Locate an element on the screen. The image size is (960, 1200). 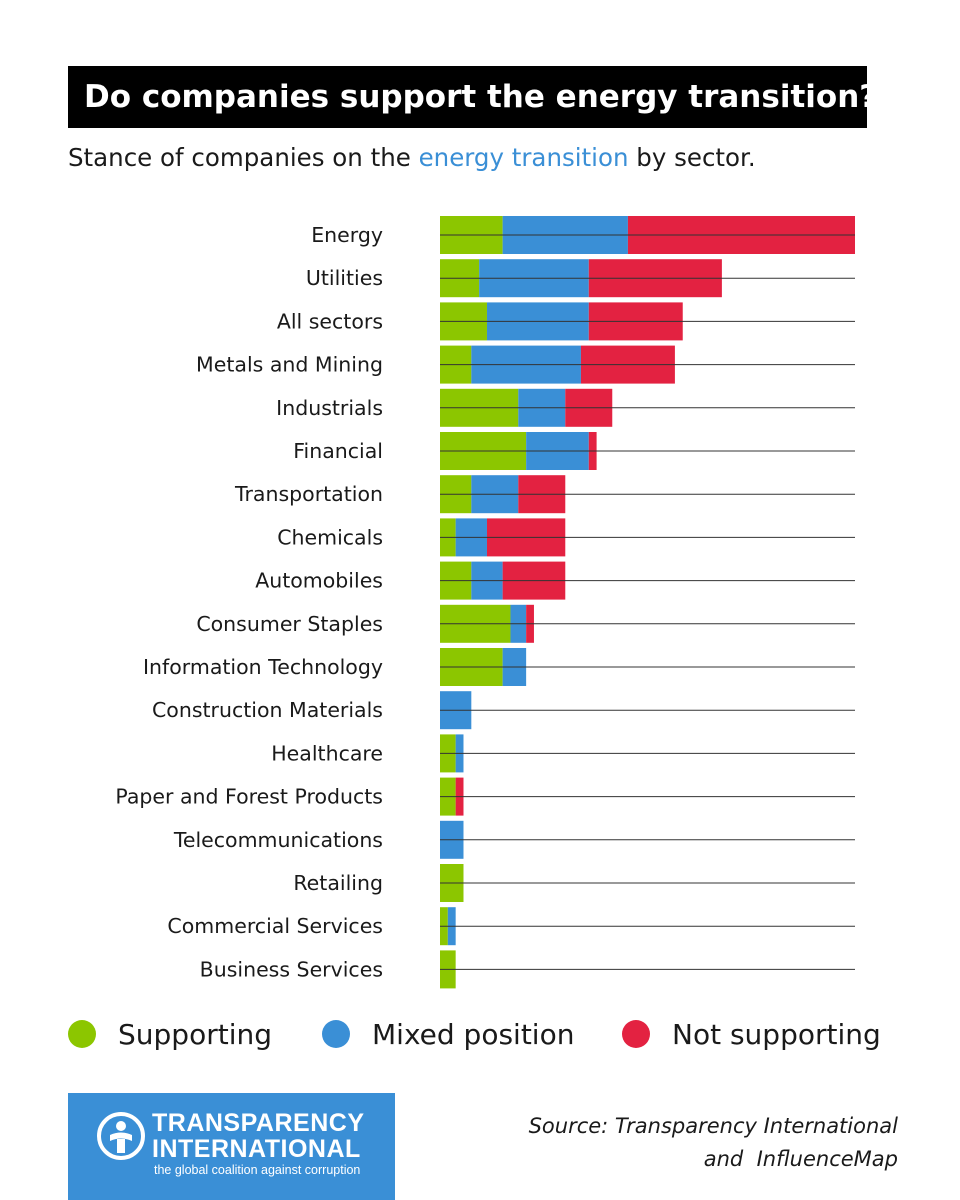
category-label-healthcare: Healthcare is located at coordinates (327, 753).